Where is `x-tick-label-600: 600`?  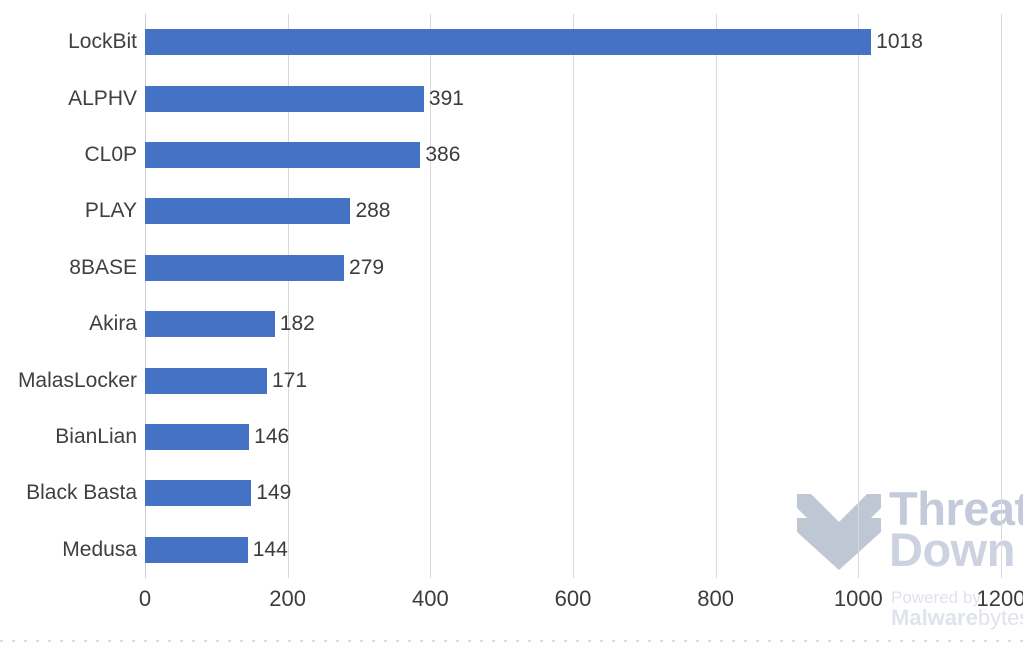 x-tick-label-600: 600 is located at coordinates (573, 598).